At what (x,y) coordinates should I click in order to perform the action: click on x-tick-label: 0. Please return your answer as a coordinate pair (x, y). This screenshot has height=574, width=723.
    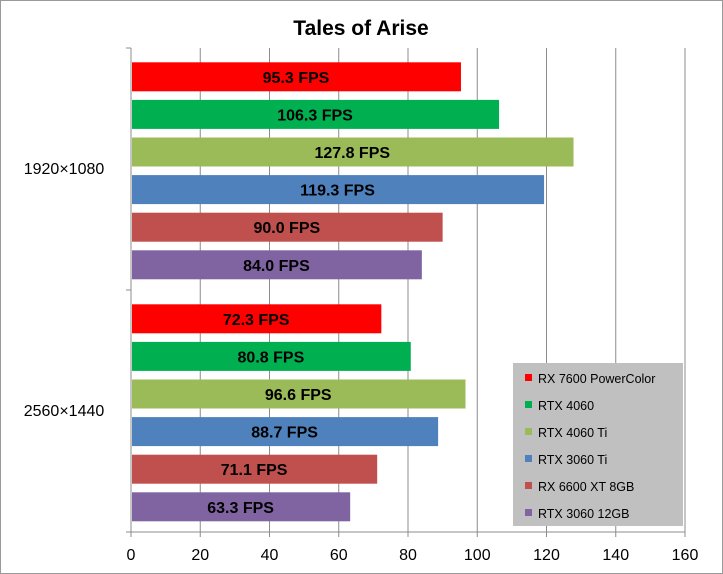
    Looking at the image, I should click on (131, 555).